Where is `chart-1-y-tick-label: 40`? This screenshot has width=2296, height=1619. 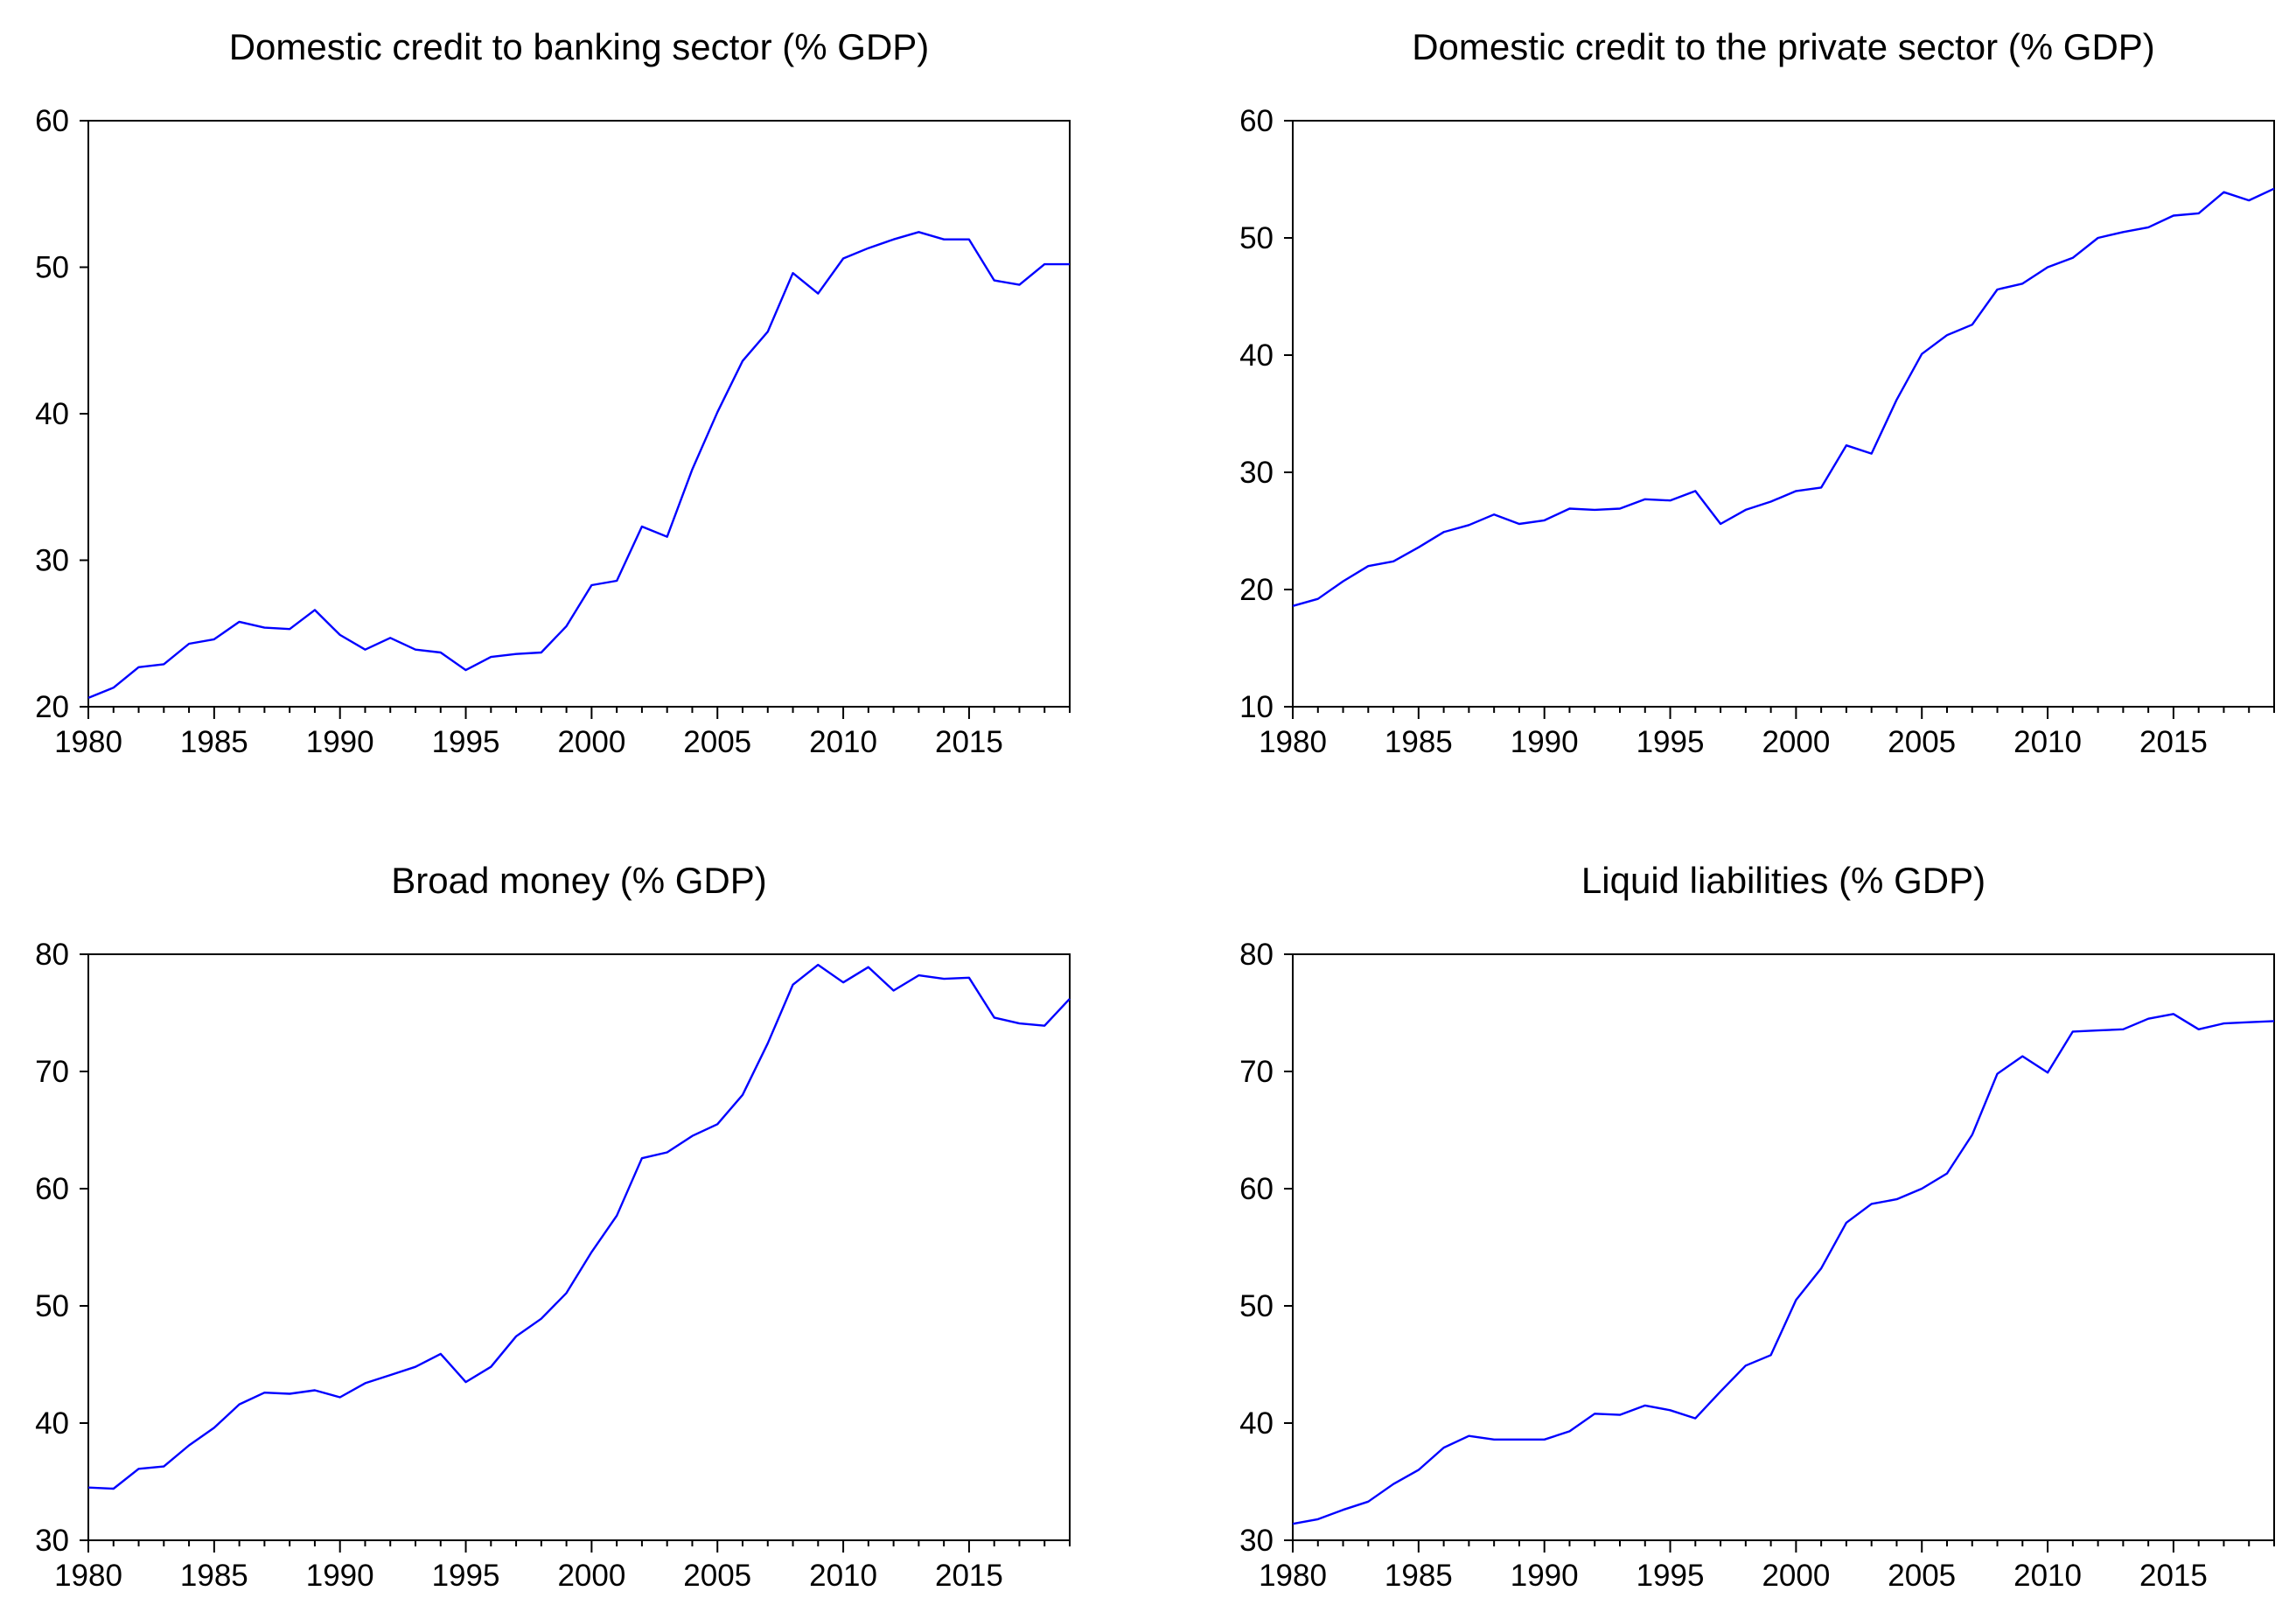 chart-1-y-tick-label: 40 is located at coordinates (1257, 355).